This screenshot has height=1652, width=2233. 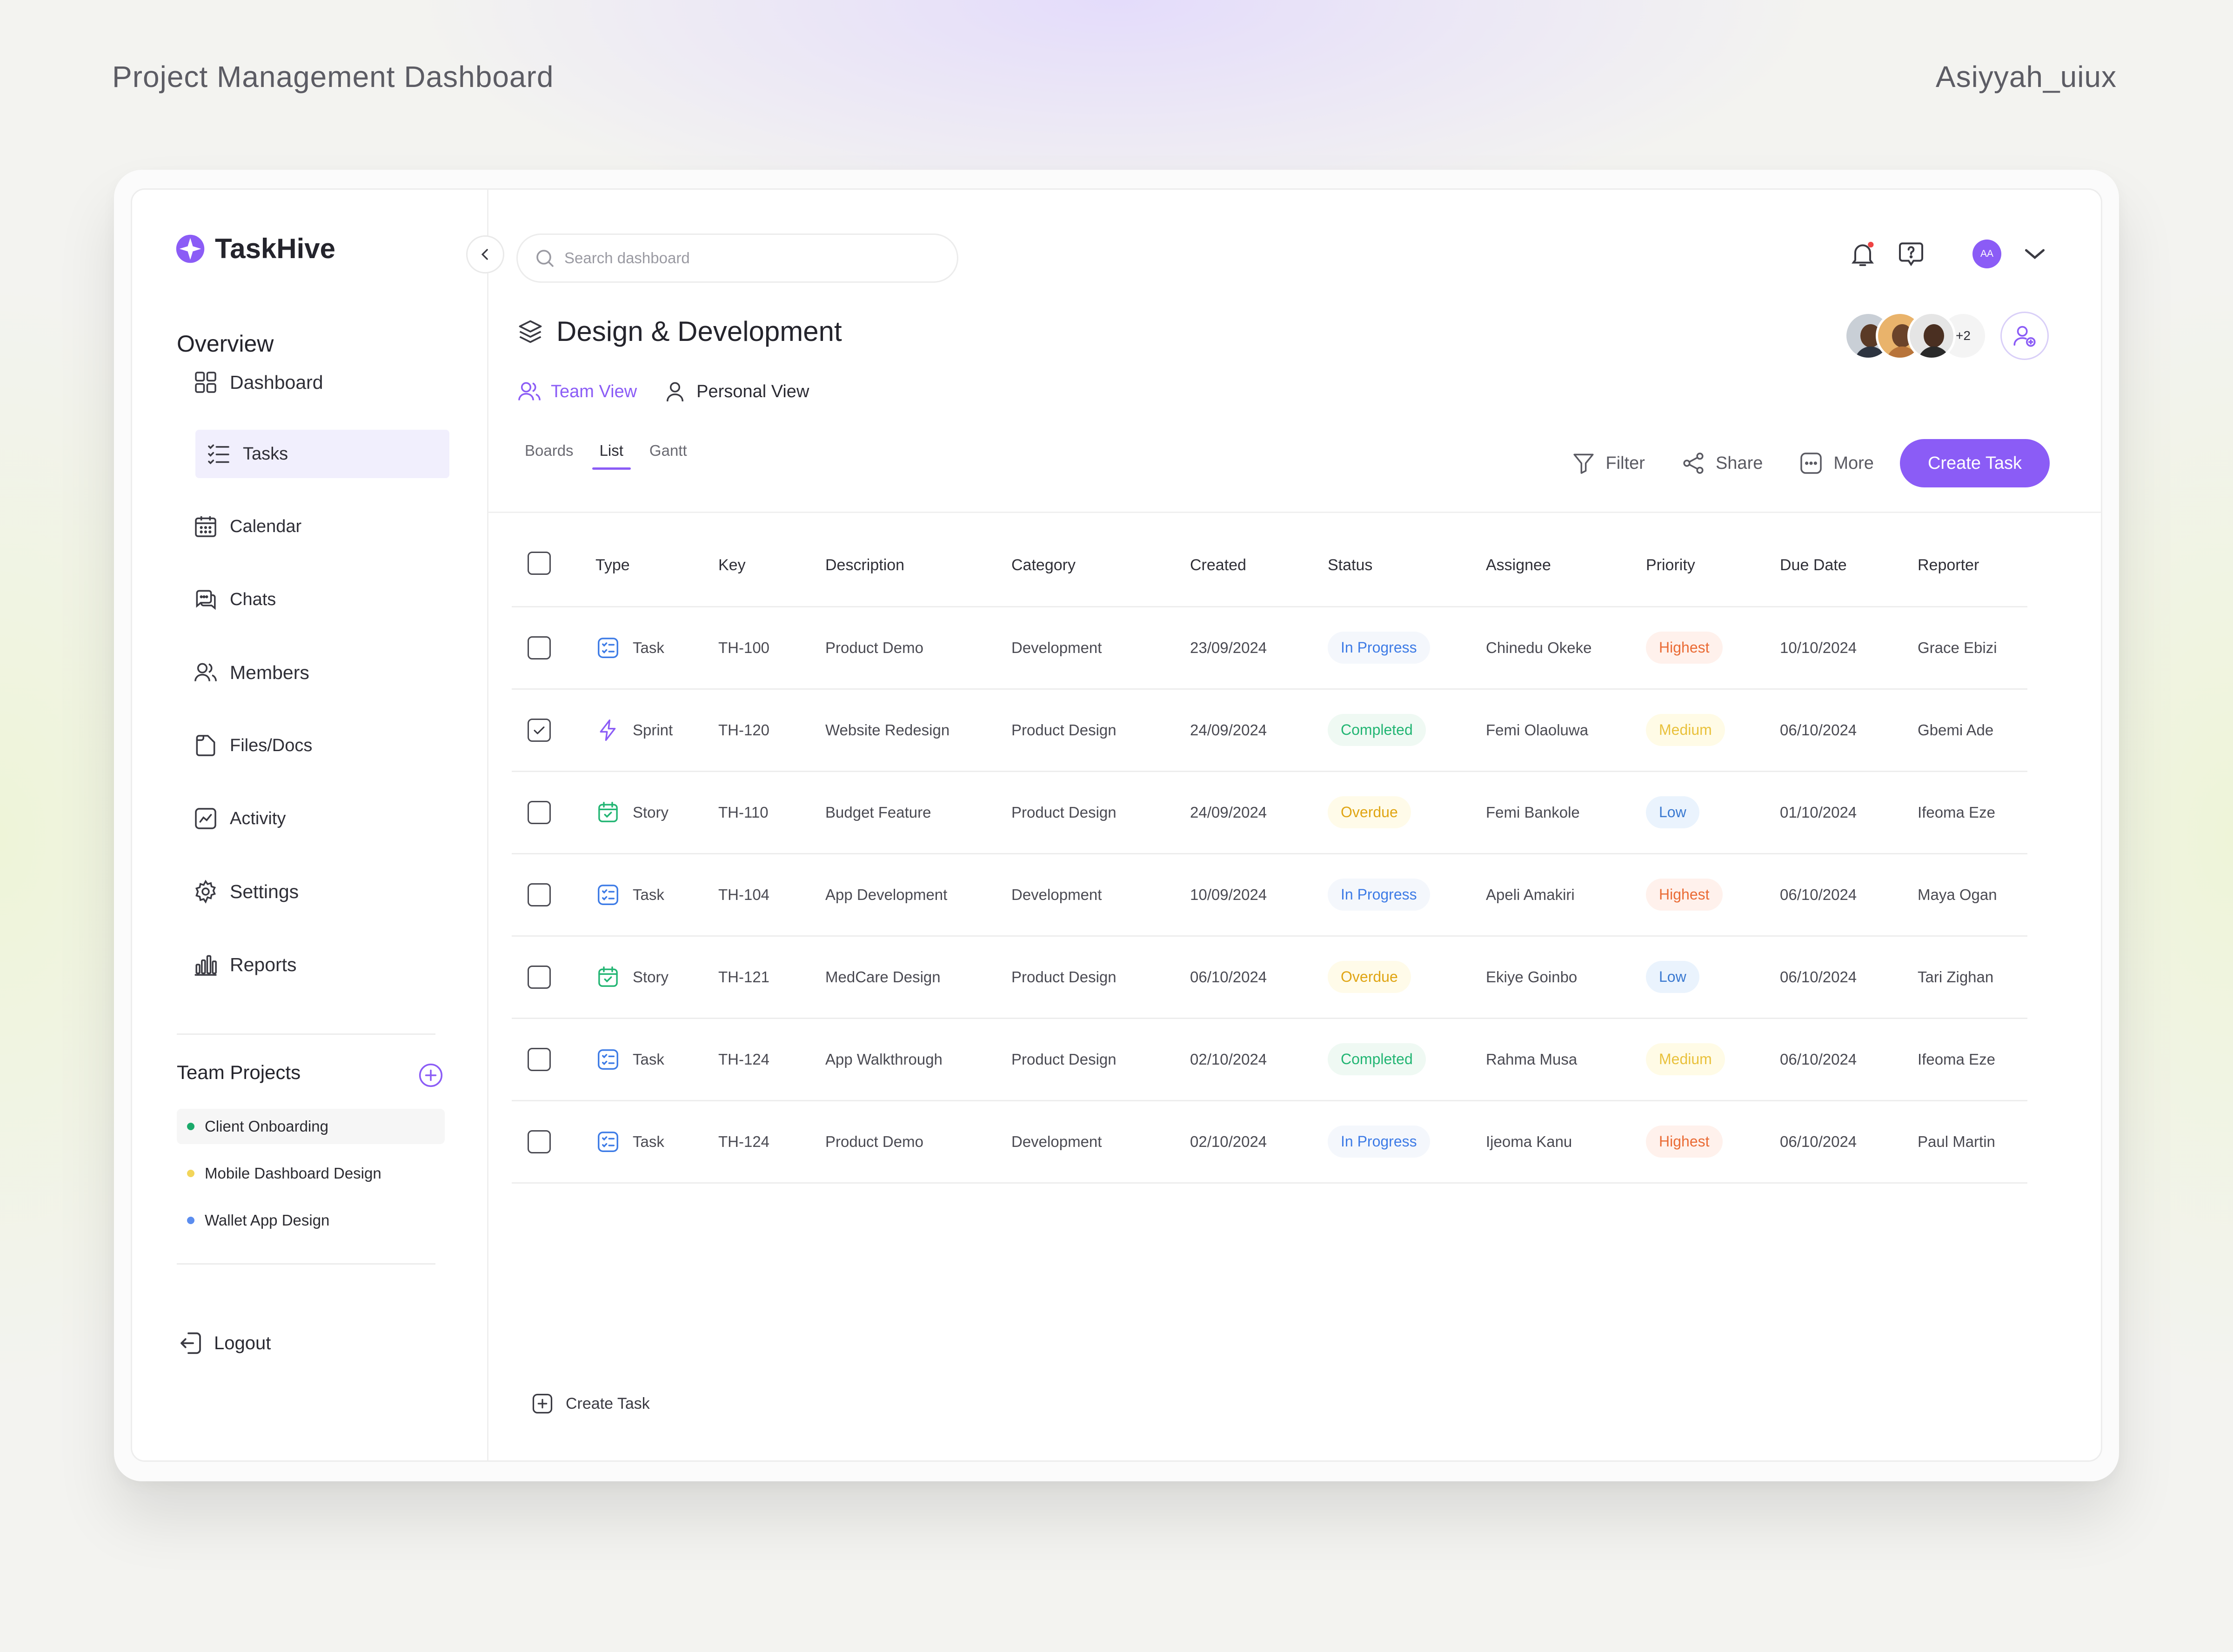 I want to click on column-header: Key, so click(x=771, y=575).